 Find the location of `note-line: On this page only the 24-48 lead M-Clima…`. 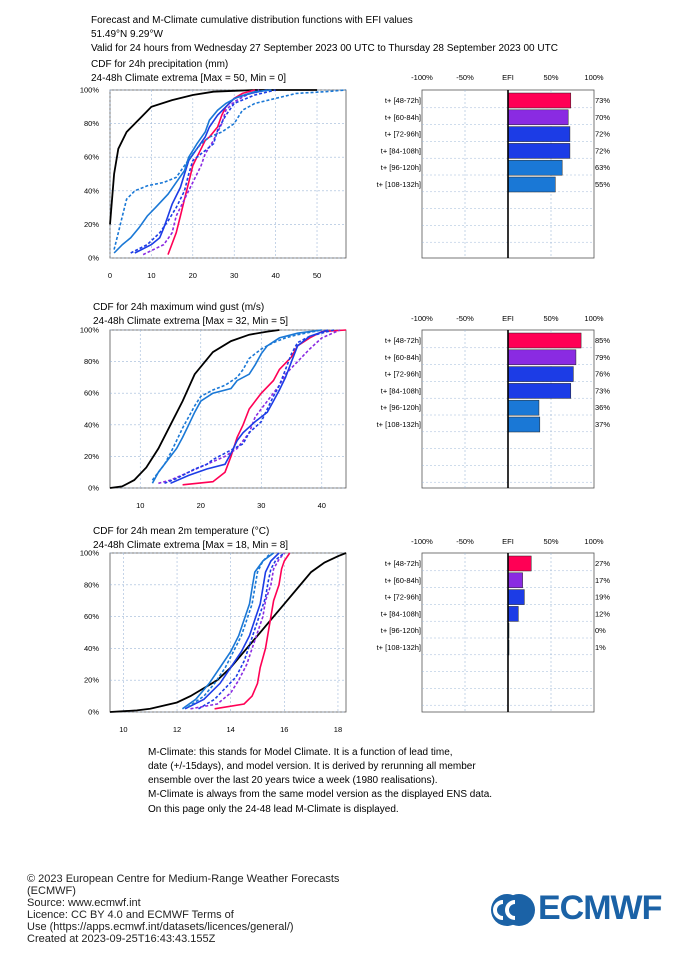

note-line: On this page only the 24-48 lead M-Clima… is located at coordinates (273, 809).